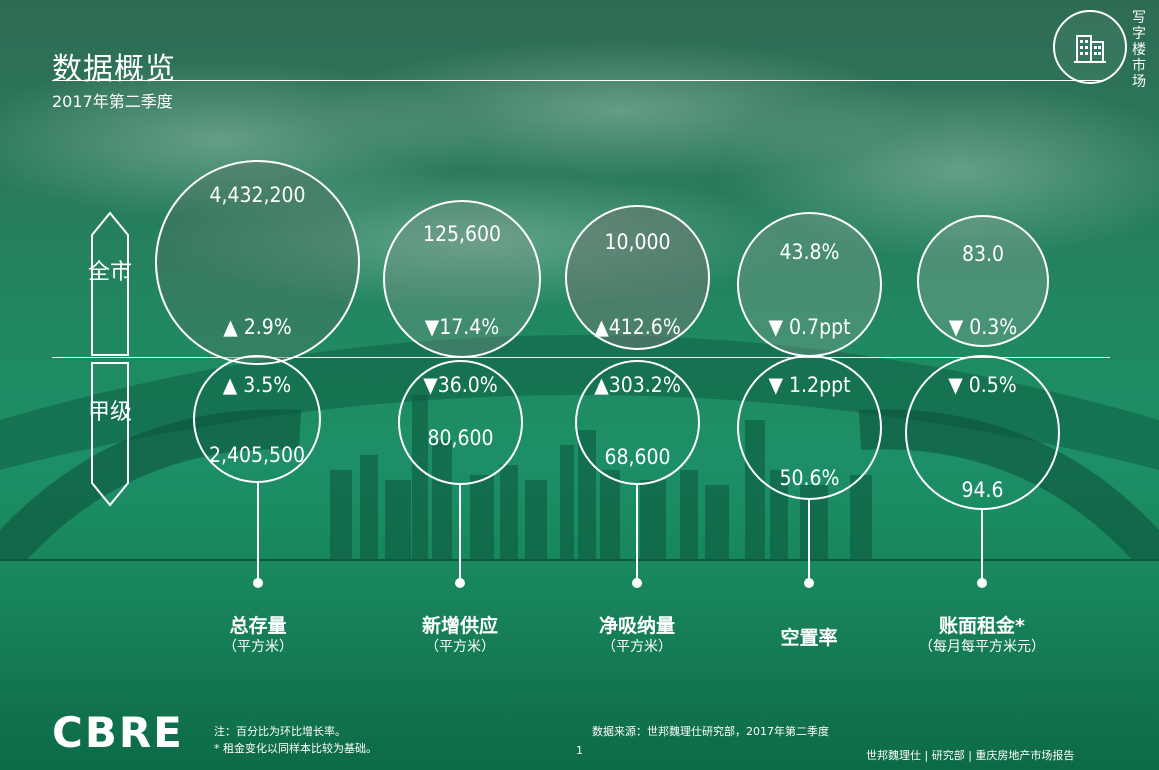 The image size is (1159, 770). I want to click on footer-report-line: 世邦魏理仕 | 研究部 | 重庆房地产市场报告, so click(970, 755).